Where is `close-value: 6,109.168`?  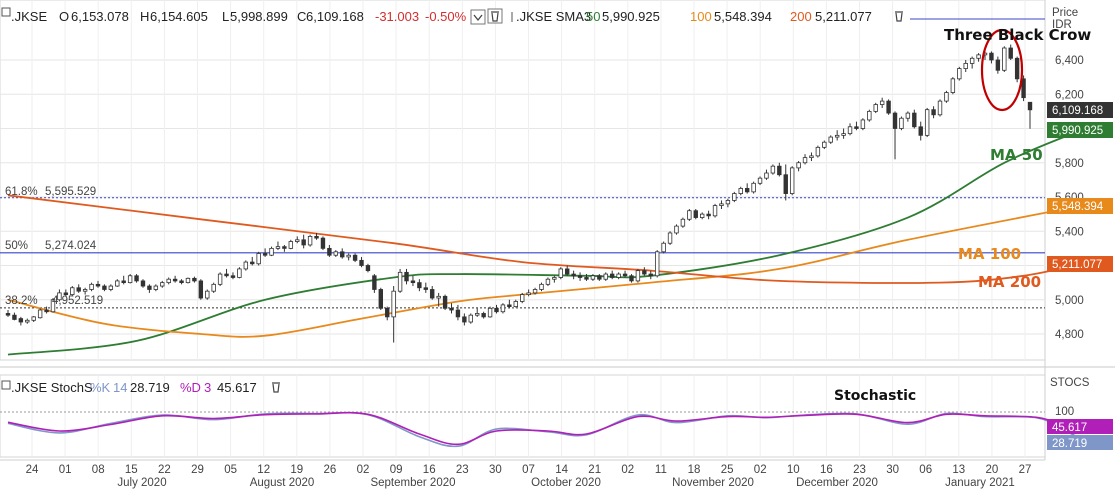 close-value: 6,109.168 is located at coordinates (335, 16).